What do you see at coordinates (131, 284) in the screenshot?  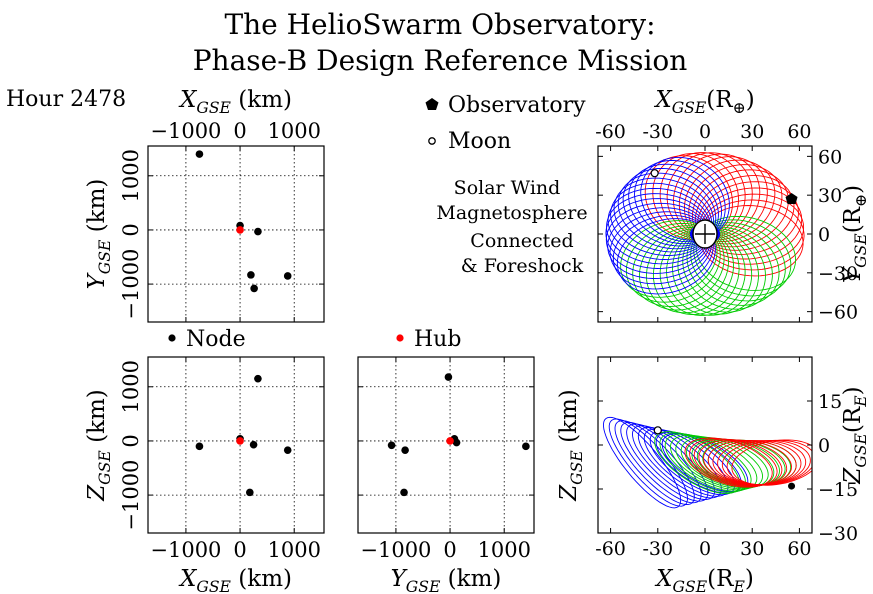 I see `y-tick-label: −1000` at bounding box center [131, 284].